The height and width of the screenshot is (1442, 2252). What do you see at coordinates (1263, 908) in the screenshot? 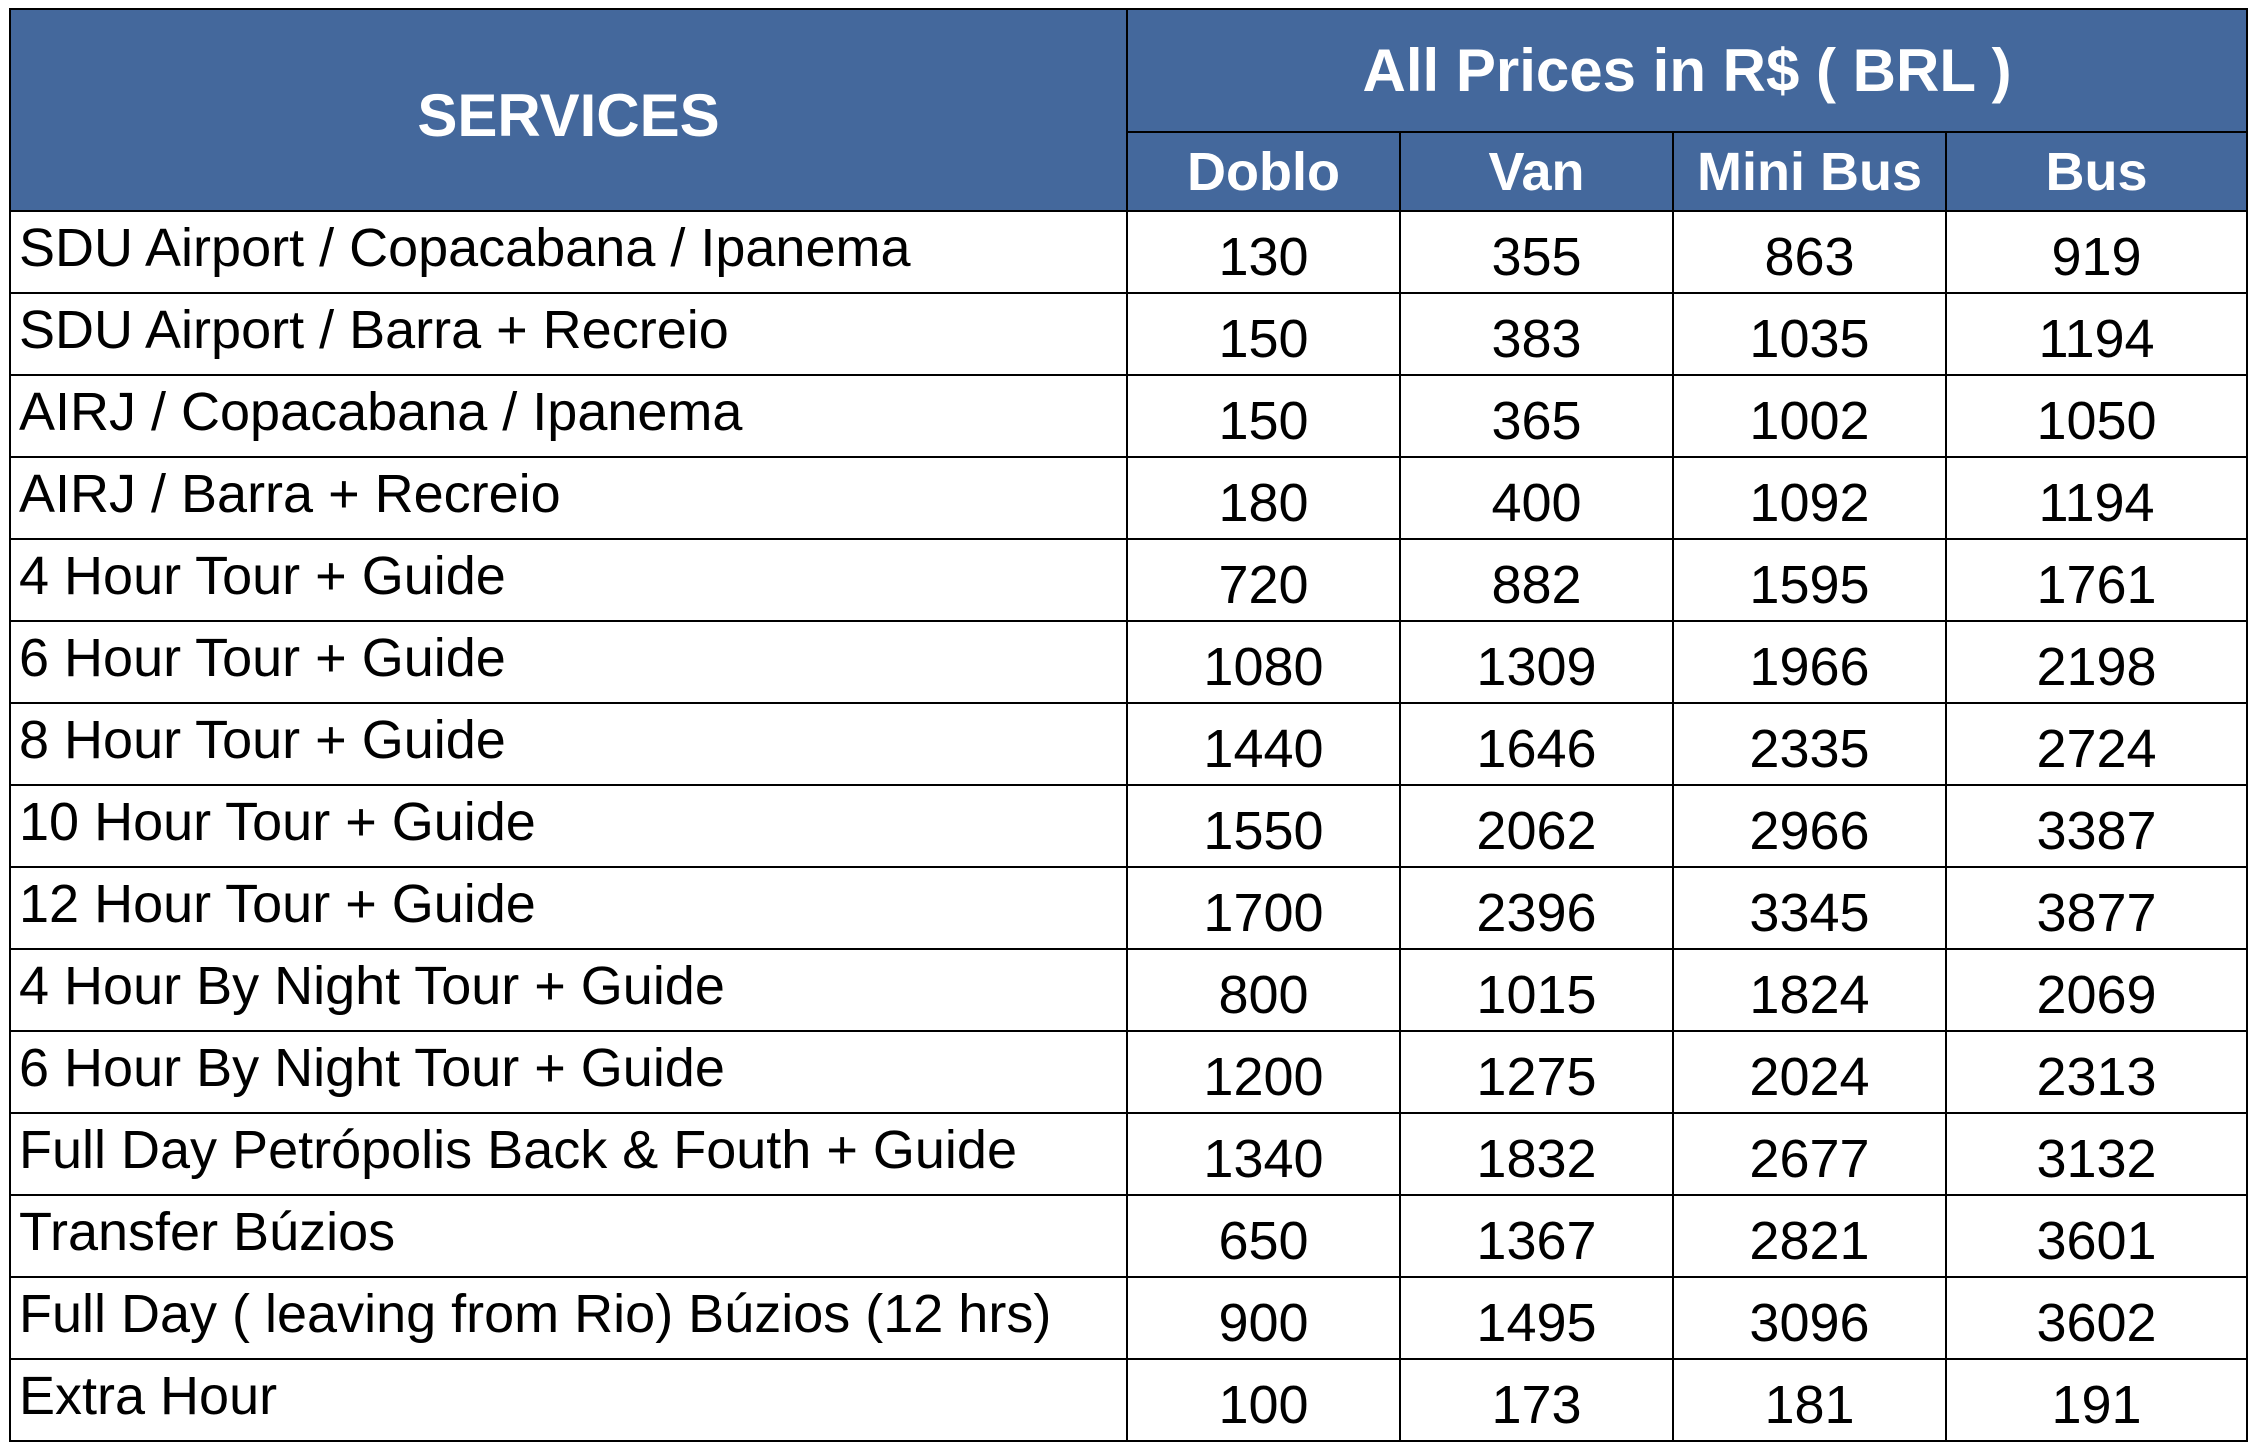
I see `price-cell-doblo: 1700` at bounding box center [1263, 908].